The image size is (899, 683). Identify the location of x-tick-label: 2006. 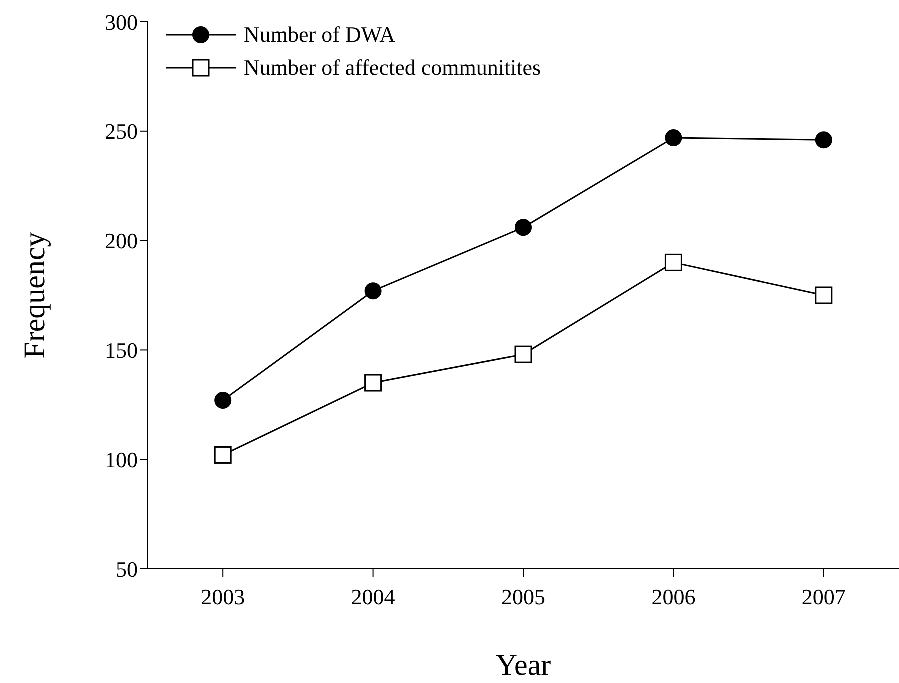
(674, 597).